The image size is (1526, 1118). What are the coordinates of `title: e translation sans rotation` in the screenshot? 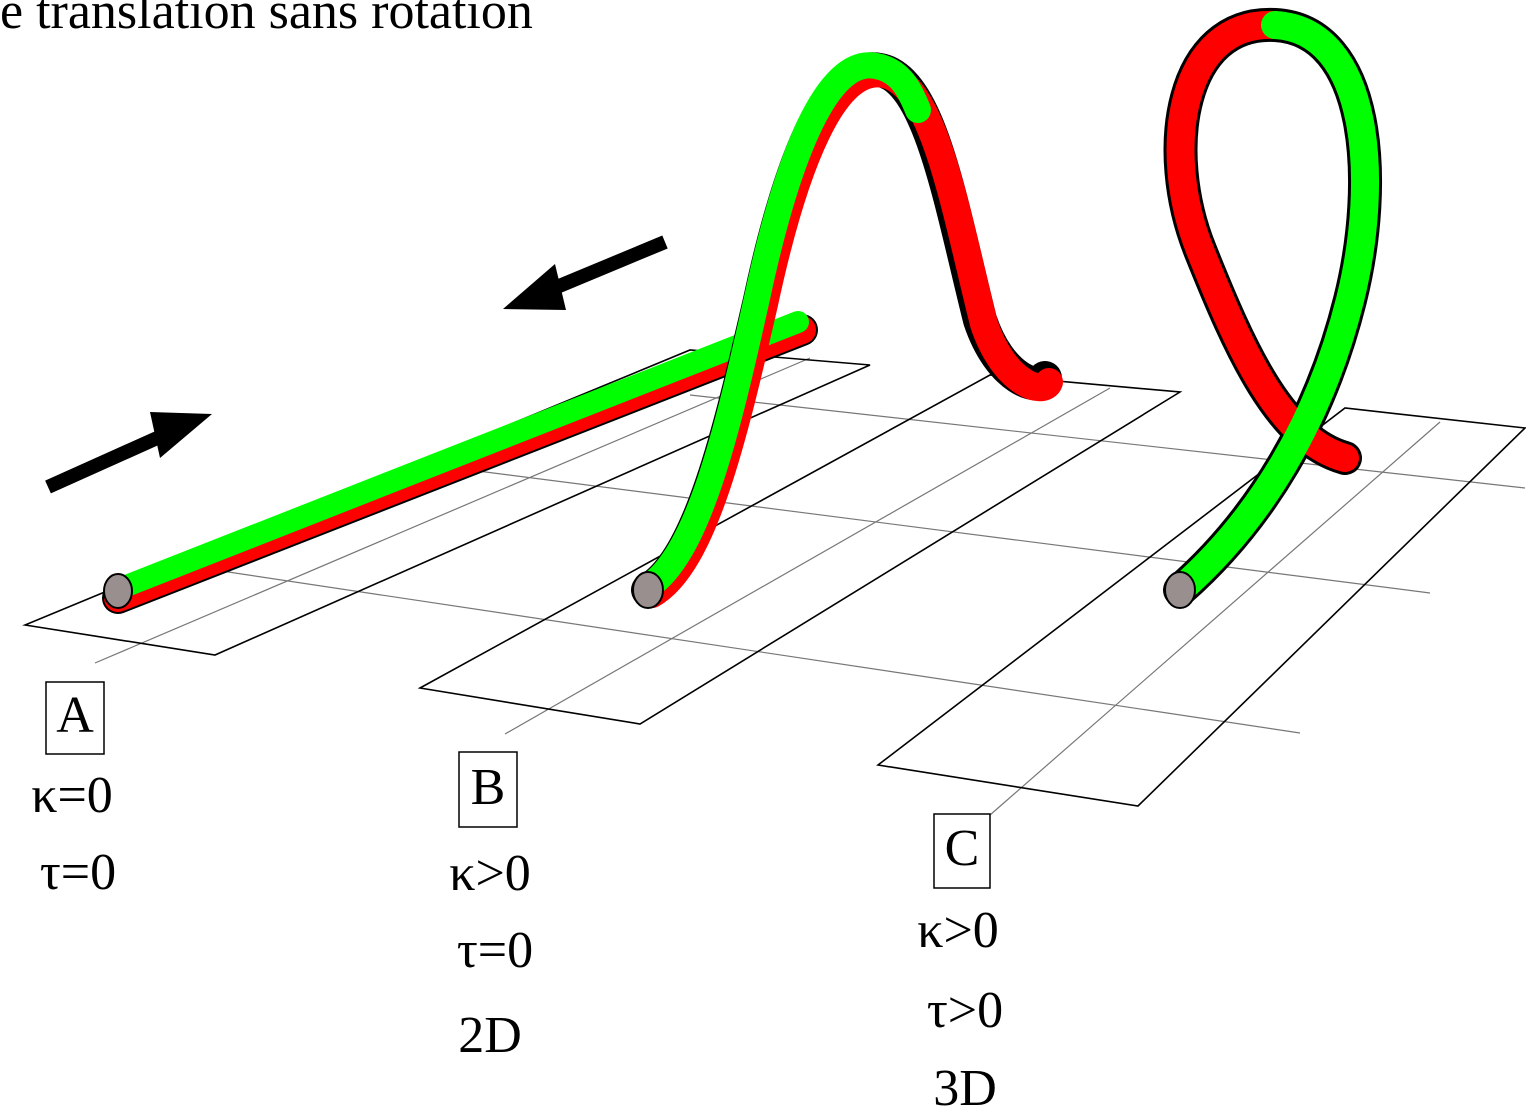 It's located at (266, 20).